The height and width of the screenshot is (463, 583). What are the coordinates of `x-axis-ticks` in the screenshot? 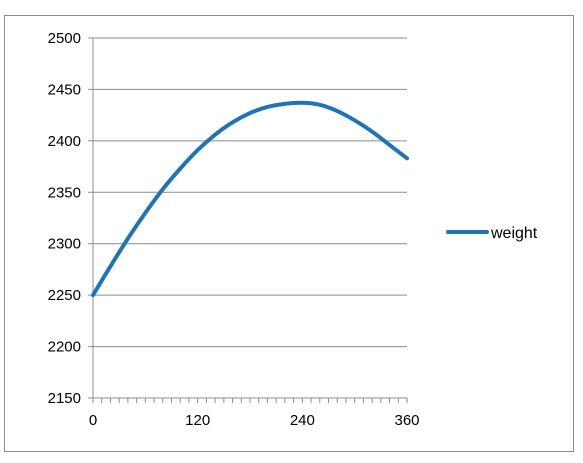 It's located at (250, 400).